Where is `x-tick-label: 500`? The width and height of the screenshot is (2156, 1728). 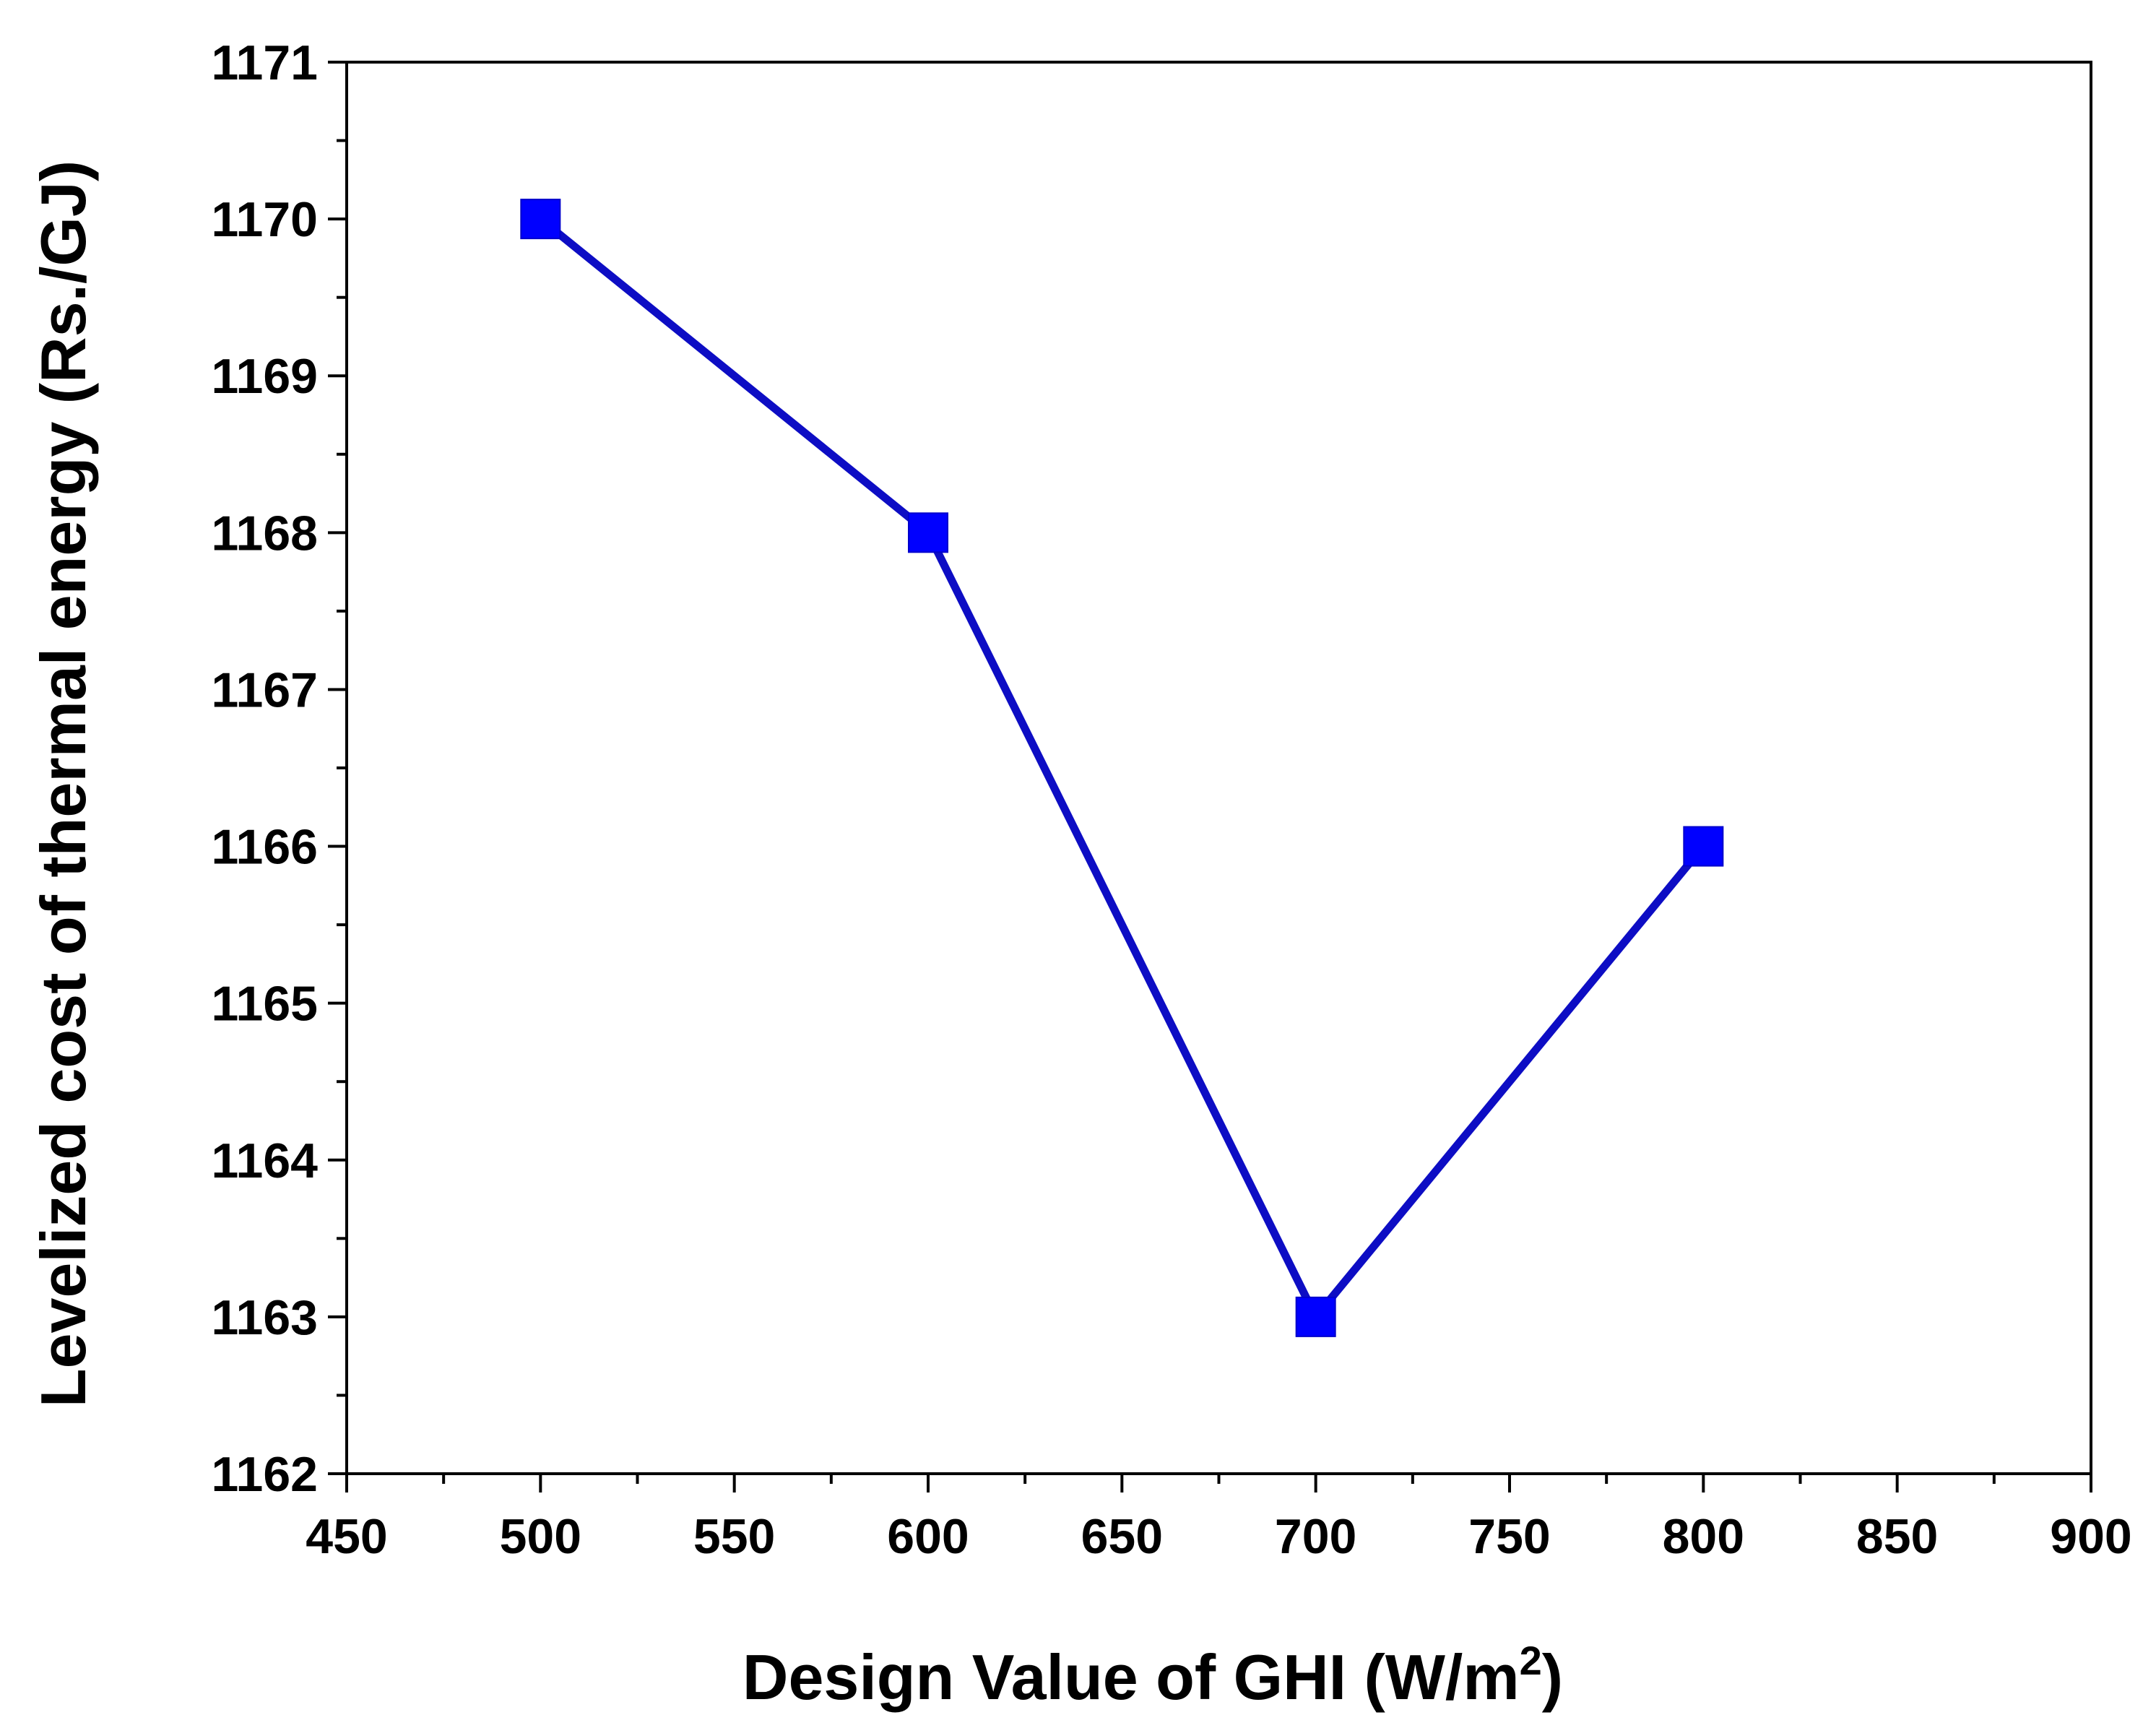
x-tick-label: 500 is located at coordinates (540, 1536).